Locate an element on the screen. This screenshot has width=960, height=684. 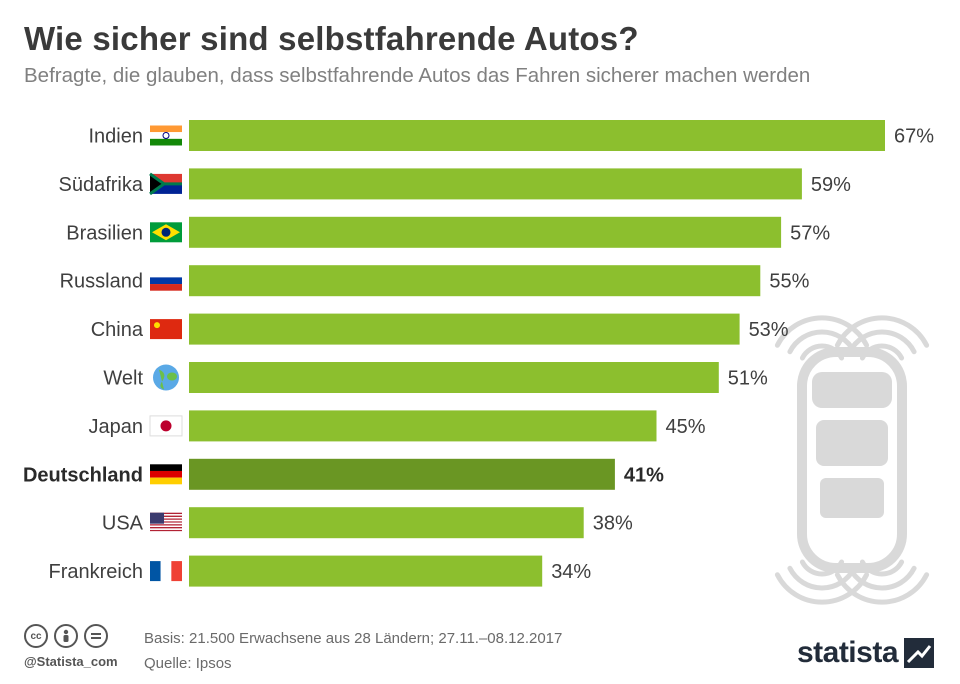
category-label: USA is located at coordinates (123, 524).